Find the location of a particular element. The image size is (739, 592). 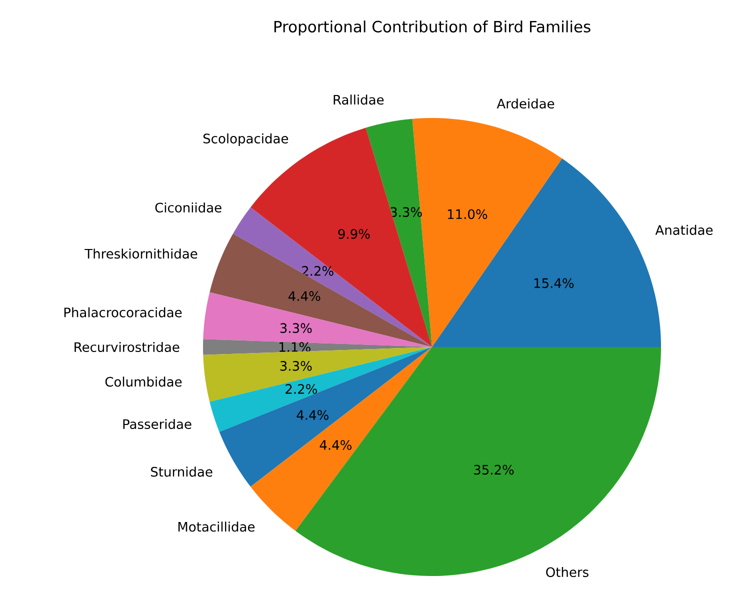

chart-title: Proportional Contribution of Bird Families is located at coordinates (432, 28).